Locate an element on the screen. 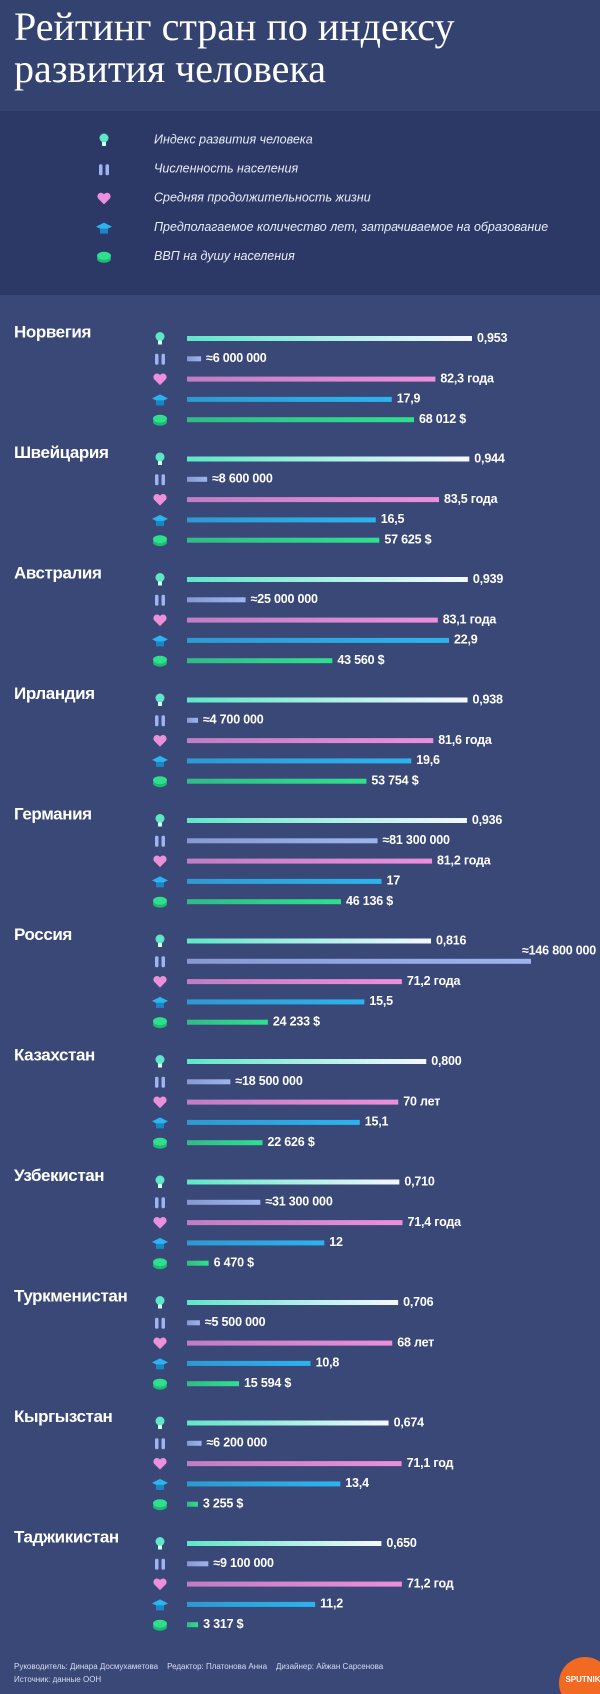 This screenshot has height=1694, width=600. country-name: Узбекистан is located at coordinates (59, 1175).